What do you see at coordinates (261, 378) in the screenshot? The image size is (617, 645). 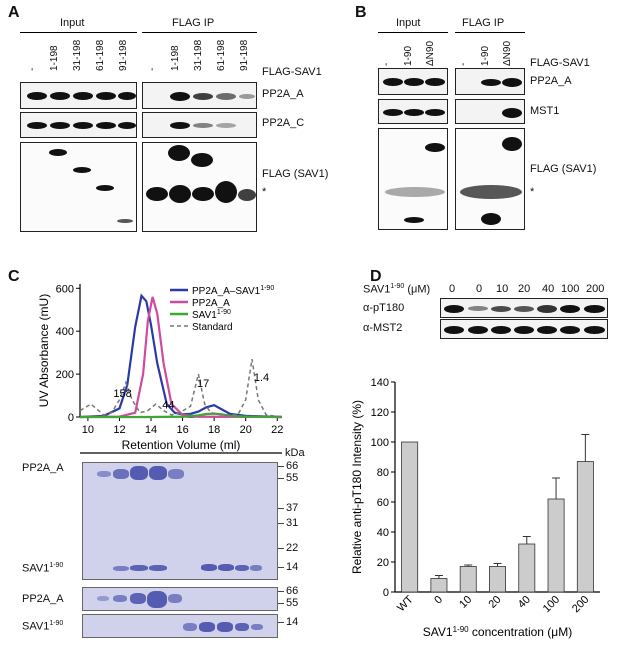 I see `sec-annotation-1.4: 1.4` at bounding box center [261, 378].